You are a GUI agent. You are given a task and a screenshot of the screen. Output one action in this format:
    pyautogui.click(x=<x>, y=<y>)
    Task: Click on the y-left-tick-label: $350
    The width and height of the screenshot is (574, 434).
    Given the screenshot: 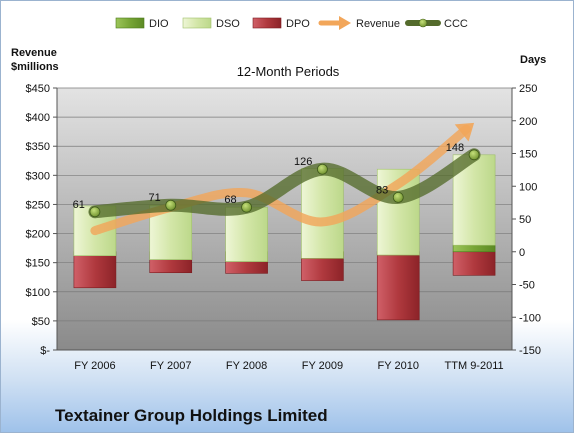 What is the action you would take?
    pyautogui.click(x=38, y=147)
    